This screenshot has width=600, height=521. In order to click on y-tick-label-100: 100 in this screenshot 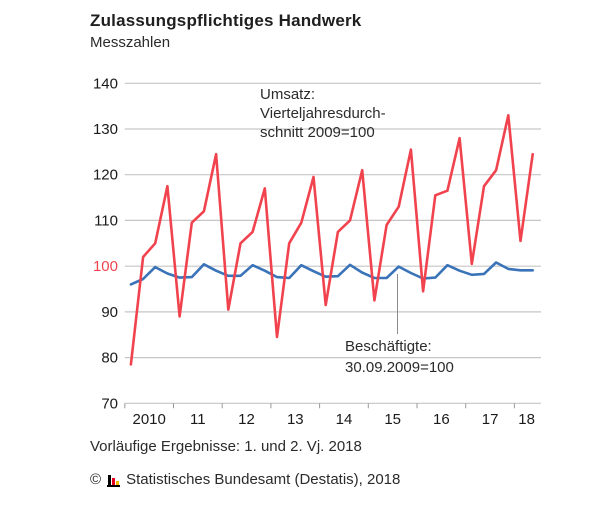, I will do `click(105, 266)`.